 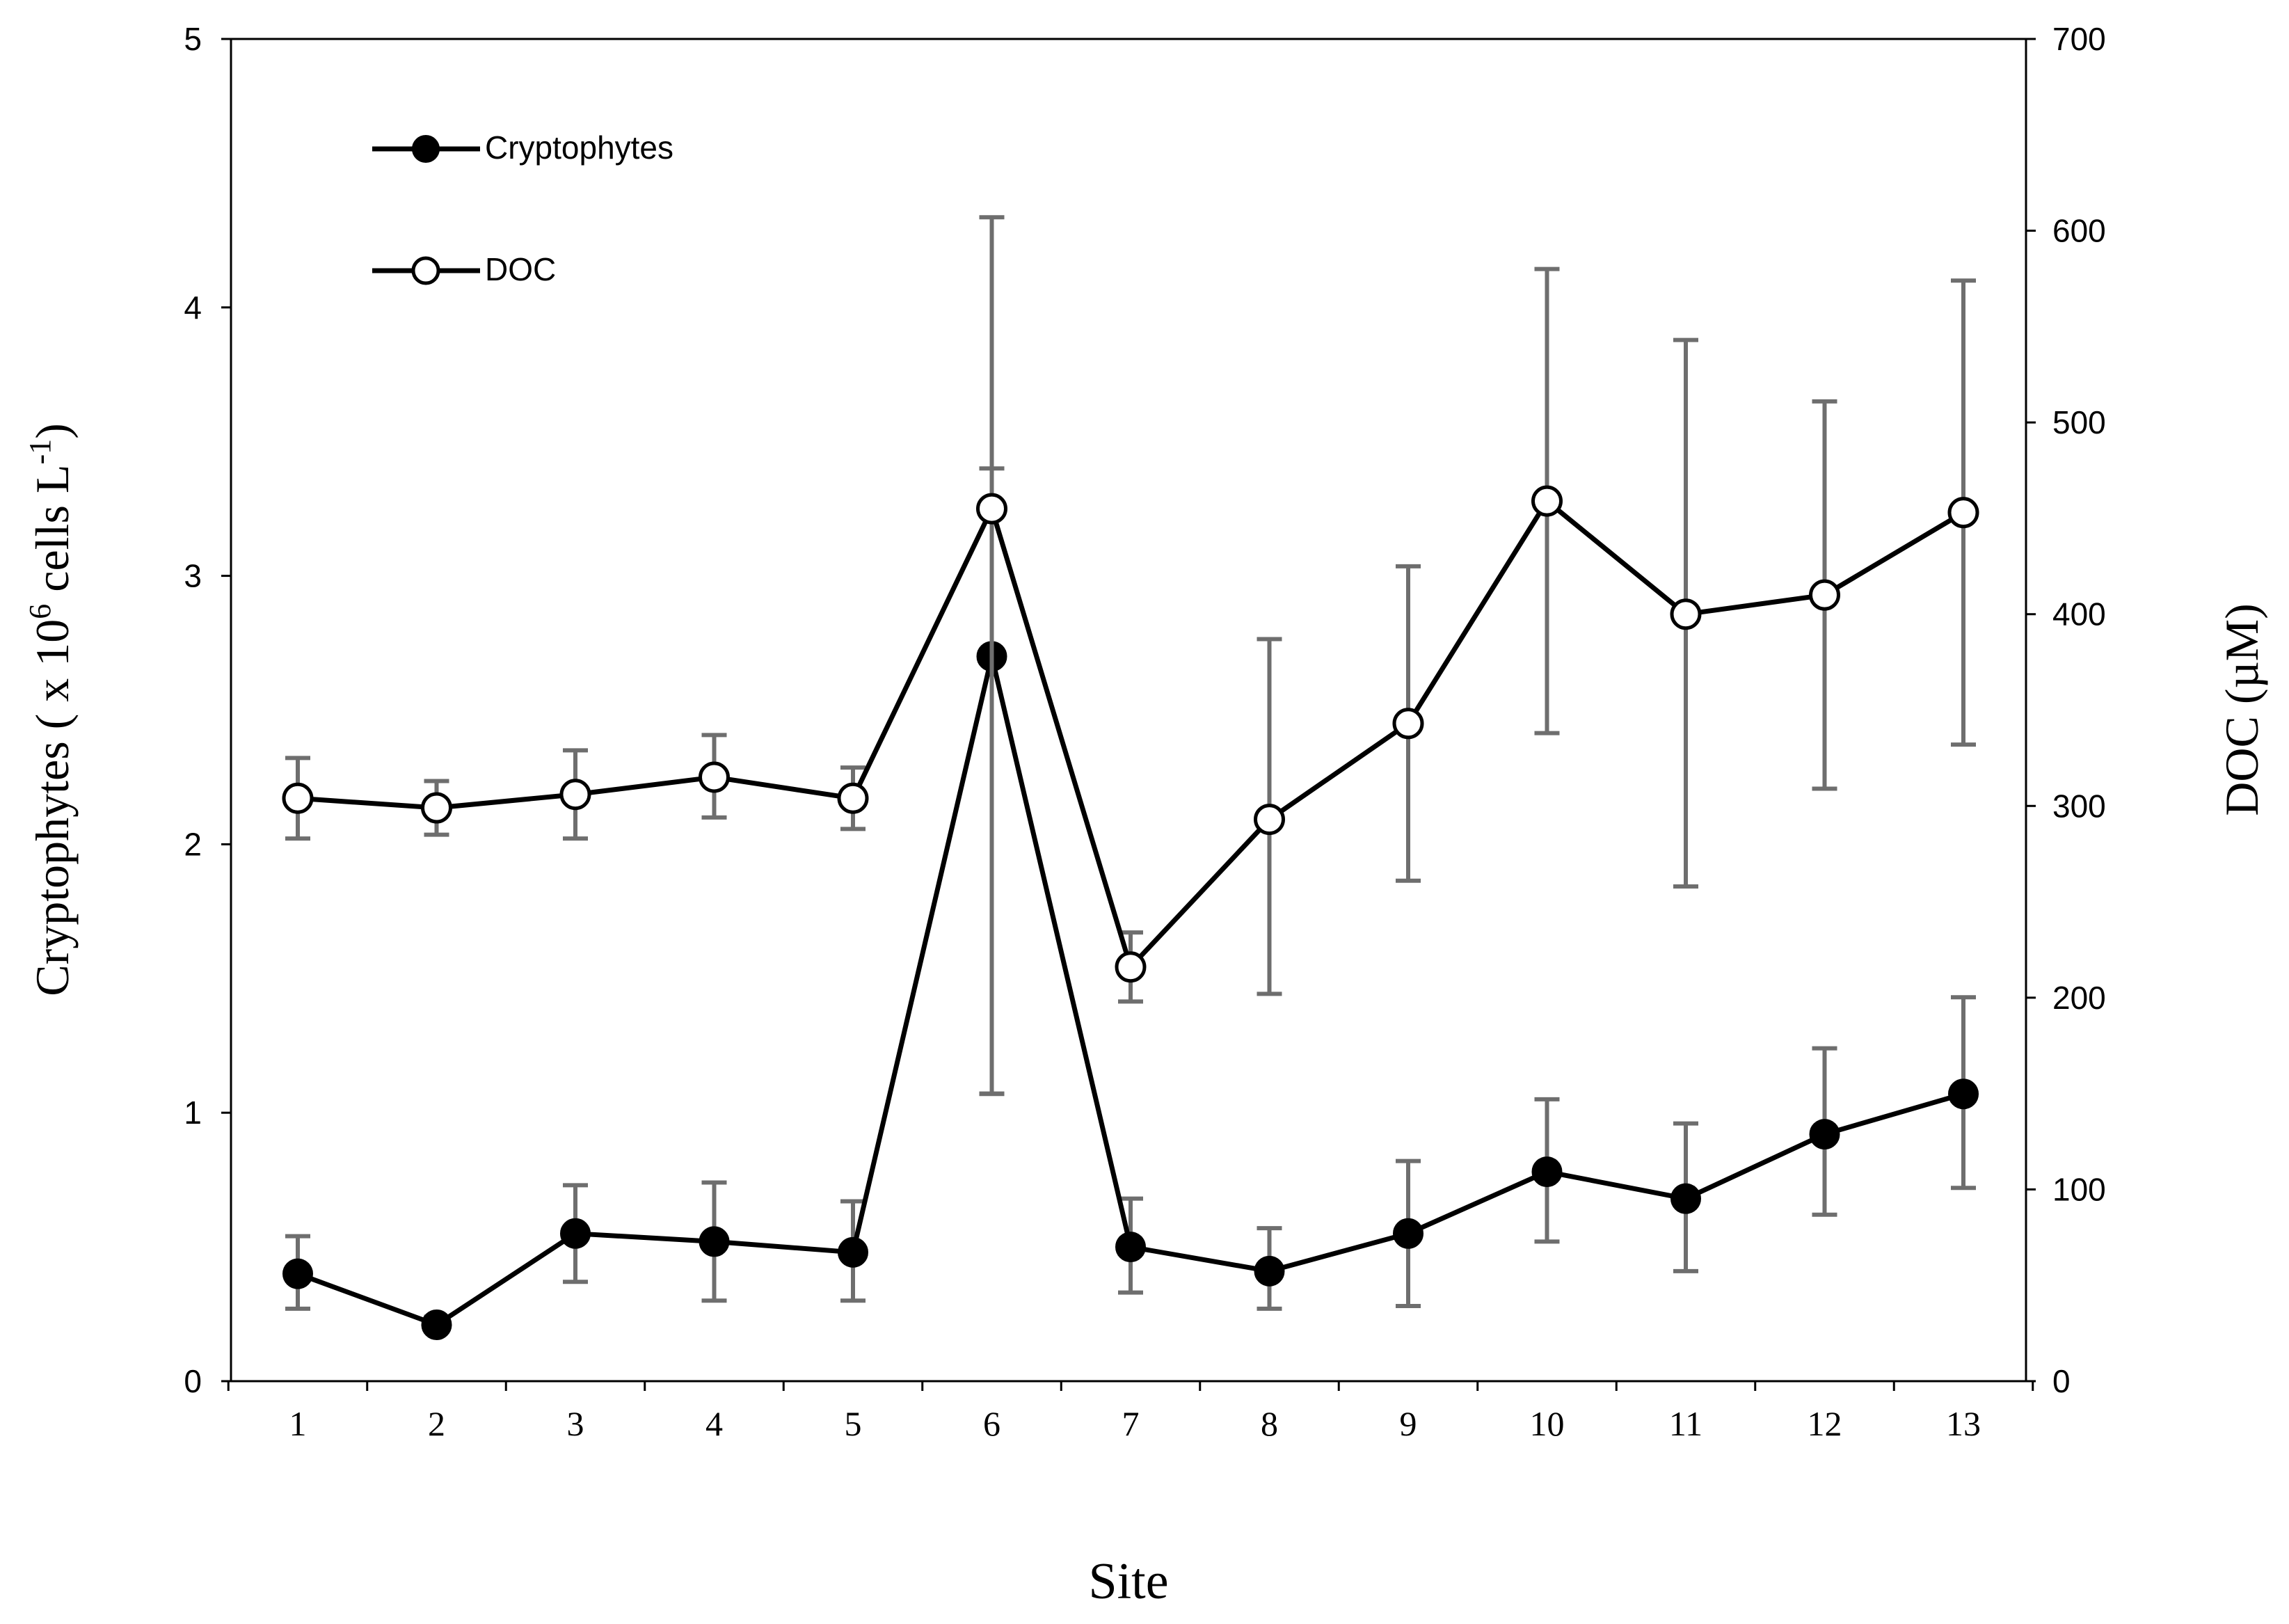 What do you see at coordinates (193, 307) in the screenshot?
I see `left-tick-label: 4` at bounding box center [193, 307].